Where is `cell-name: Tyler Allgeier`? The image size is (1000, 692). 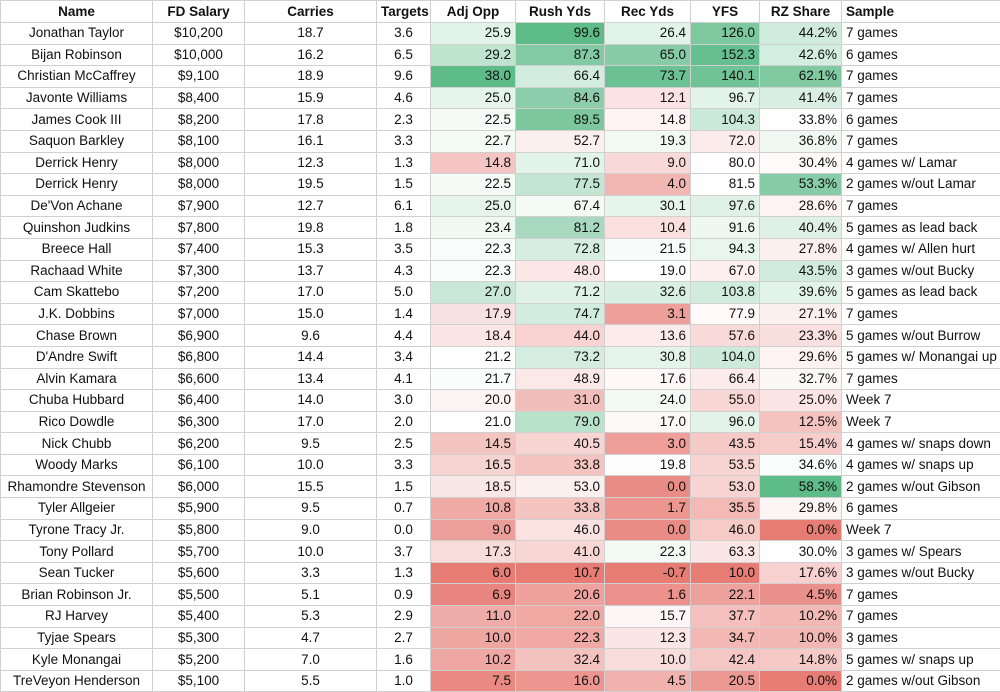 cell-name: Tyler Allgeier is located at coordinates (77, 509).